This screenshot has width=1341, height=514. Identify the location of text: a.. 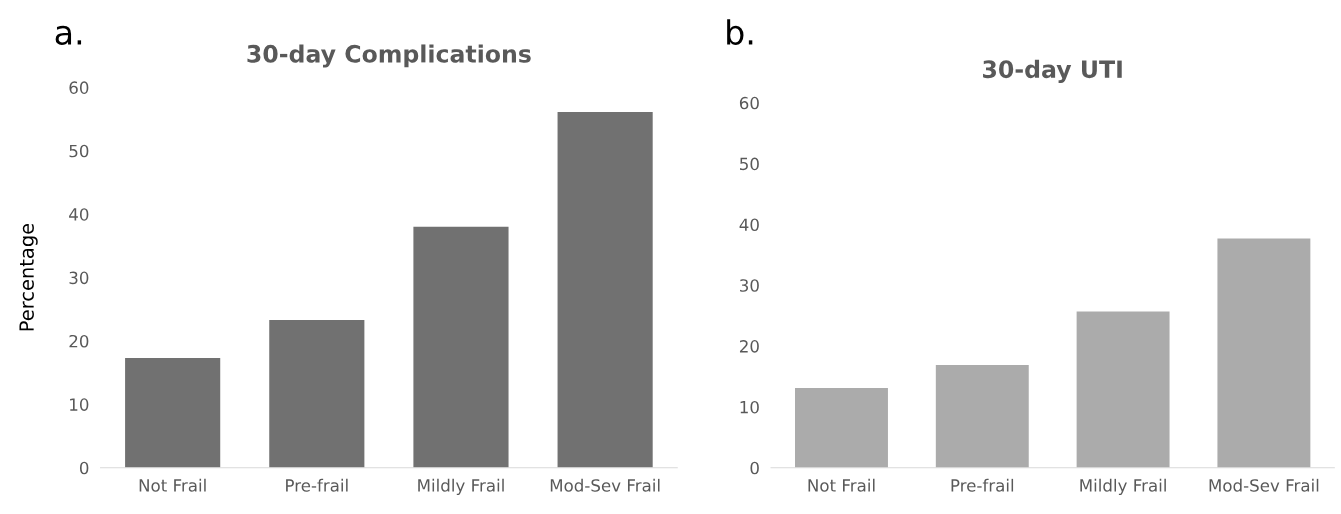
(68, 35).